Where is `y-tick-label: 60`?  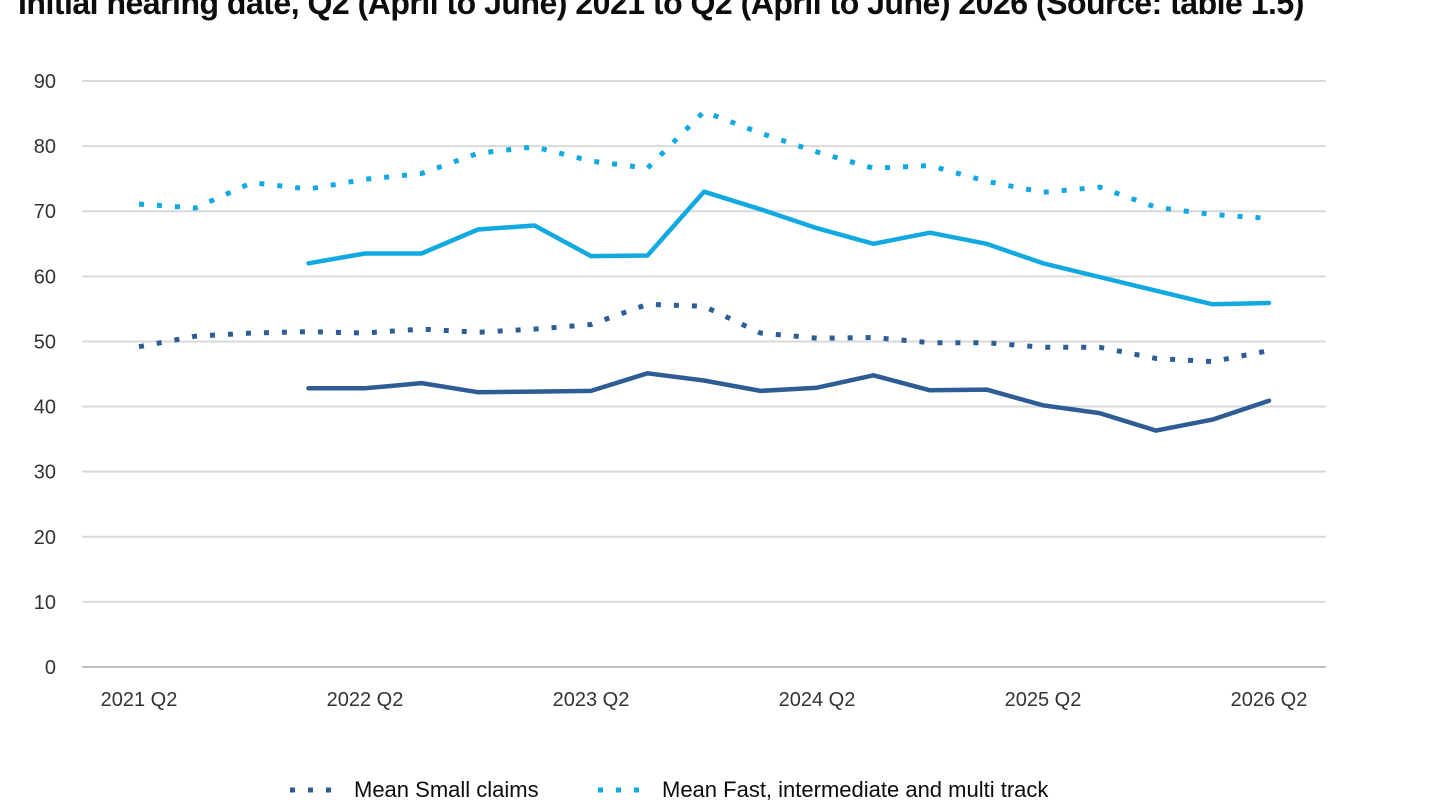
y-tick-label: 60 is located at coordinates (45, 277).